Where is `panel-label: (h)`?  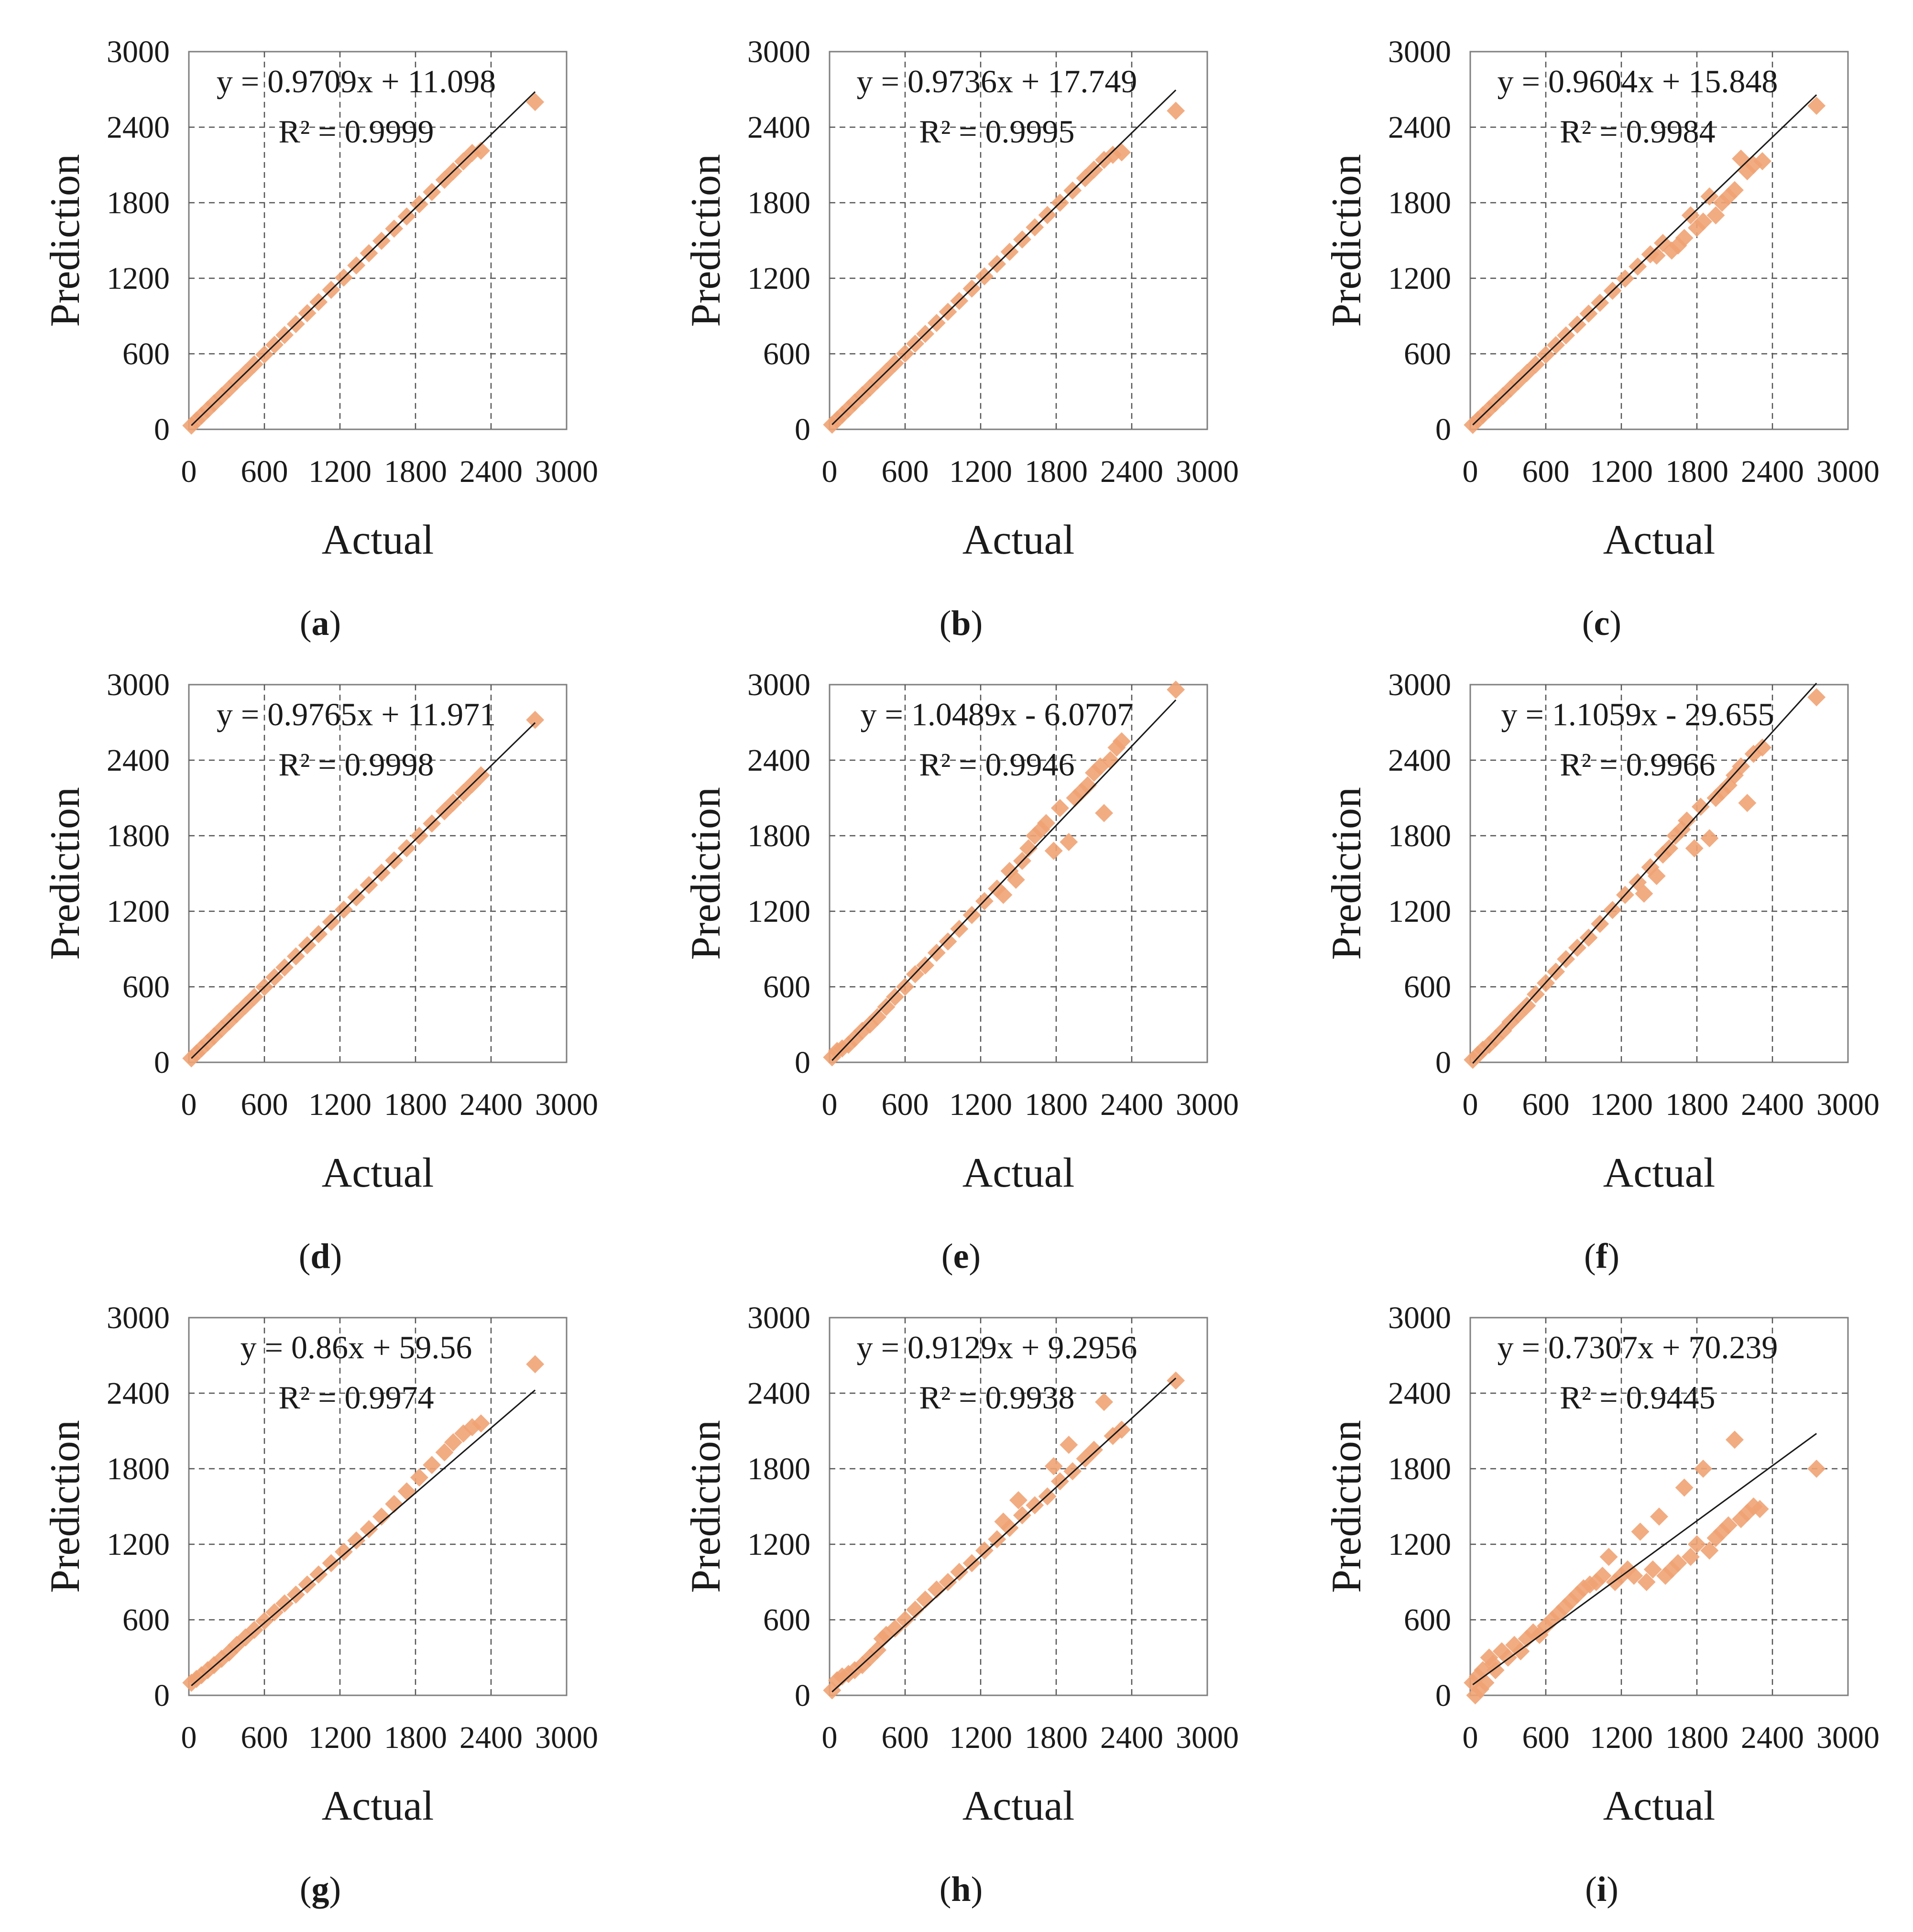 panel-label: (h) is located at coordinates (961, 1889).